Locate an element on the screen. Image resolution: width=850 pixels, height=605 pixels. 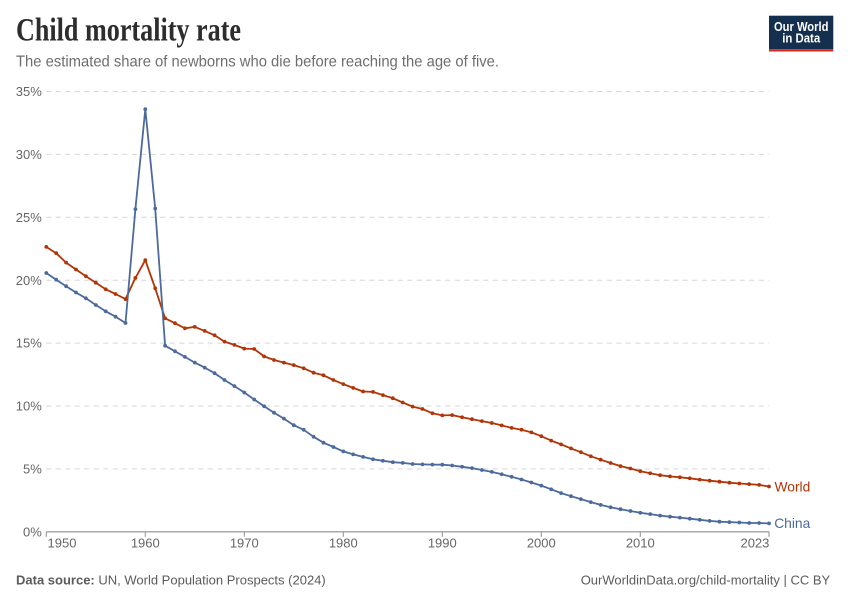
svg-text: 35% is located at coordinates (29, 91).